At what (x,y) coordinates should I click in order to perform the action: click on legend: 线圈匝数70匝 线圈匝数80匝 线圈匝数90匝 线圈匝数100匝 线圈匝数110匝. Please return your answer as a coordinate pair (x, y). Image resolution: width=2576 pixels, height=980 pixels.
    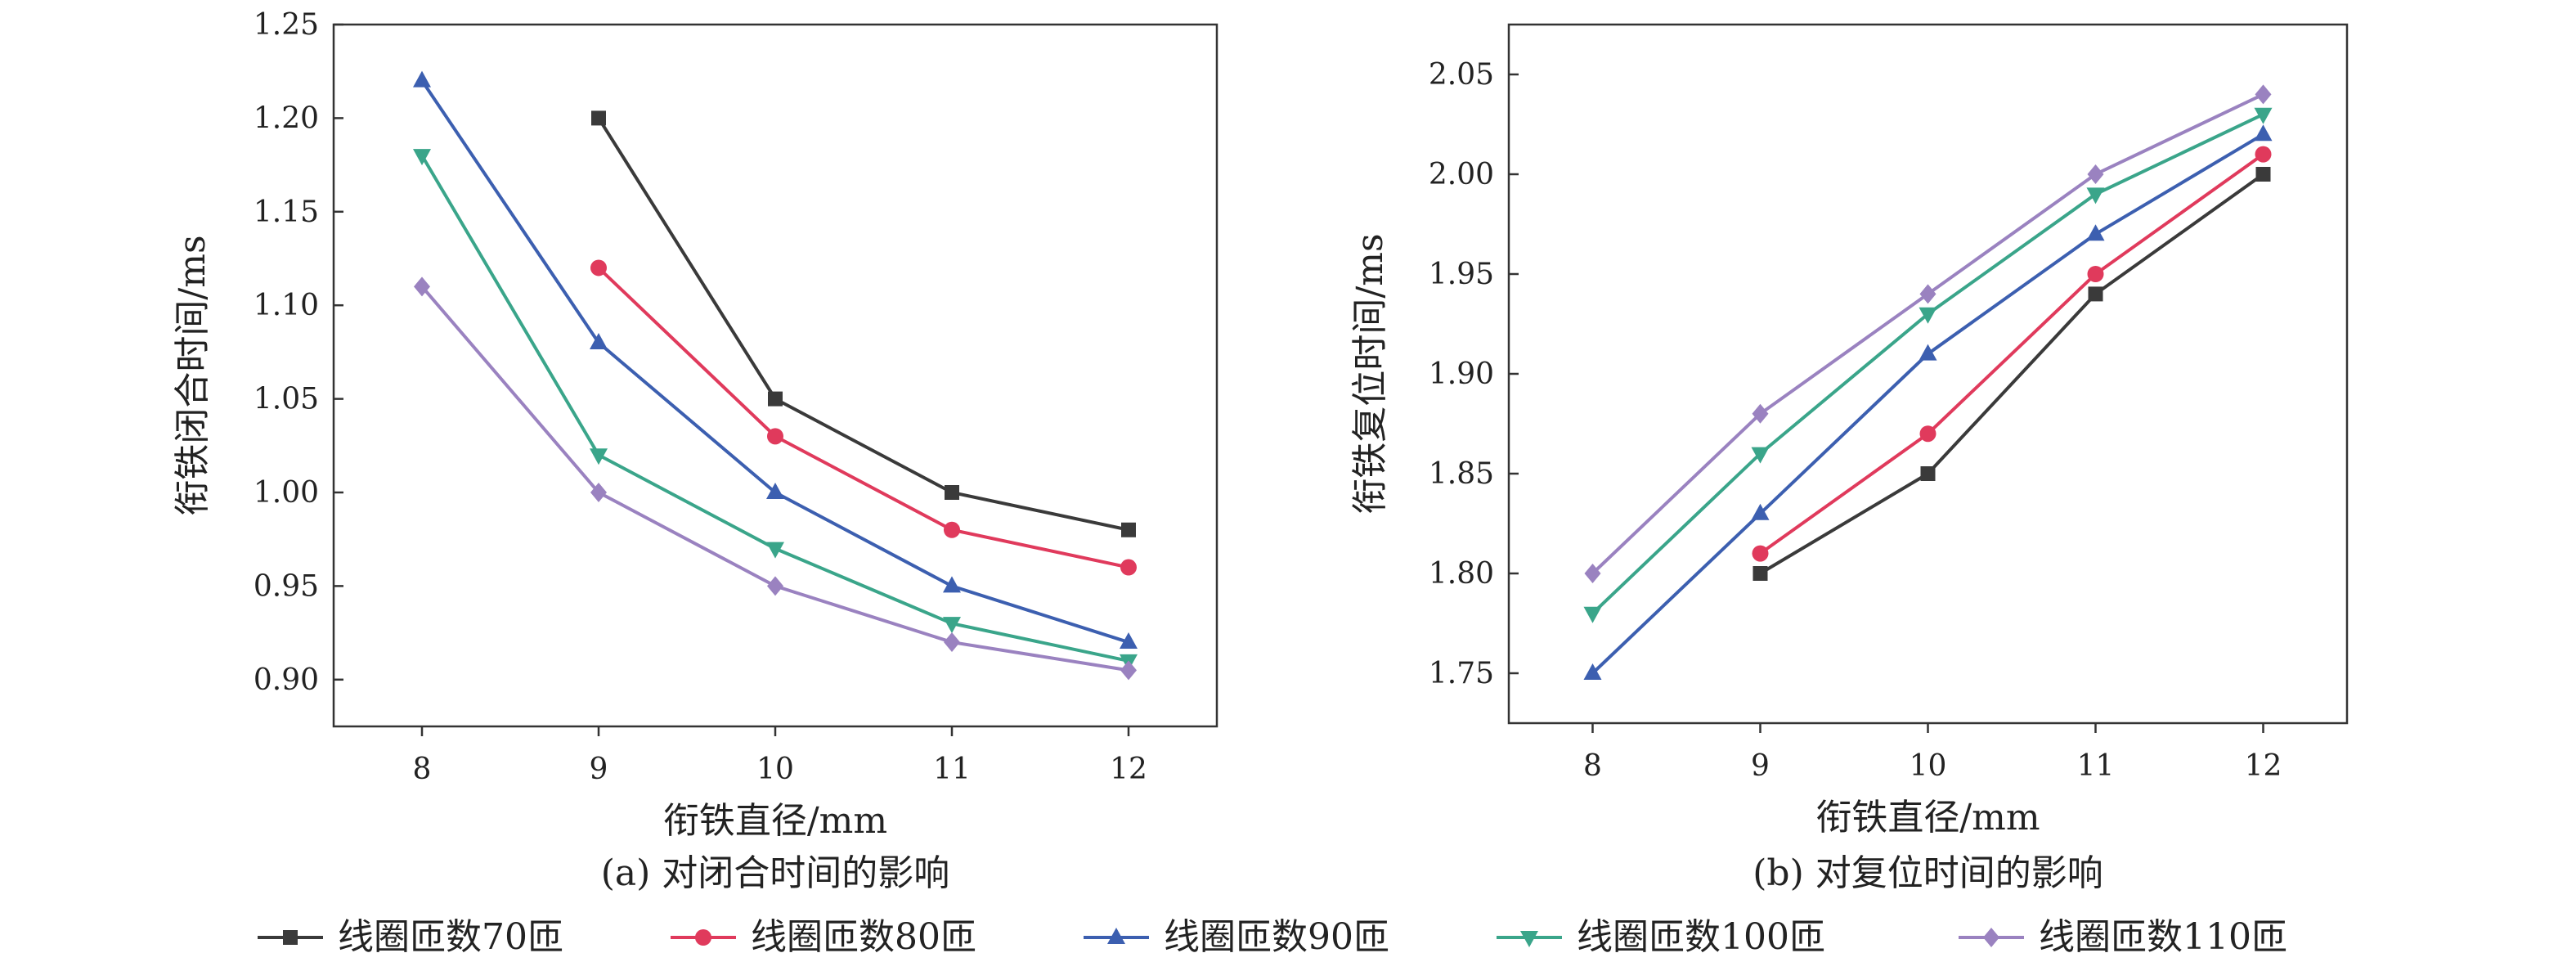
    Looking at the image, I should click on (1273, 937).